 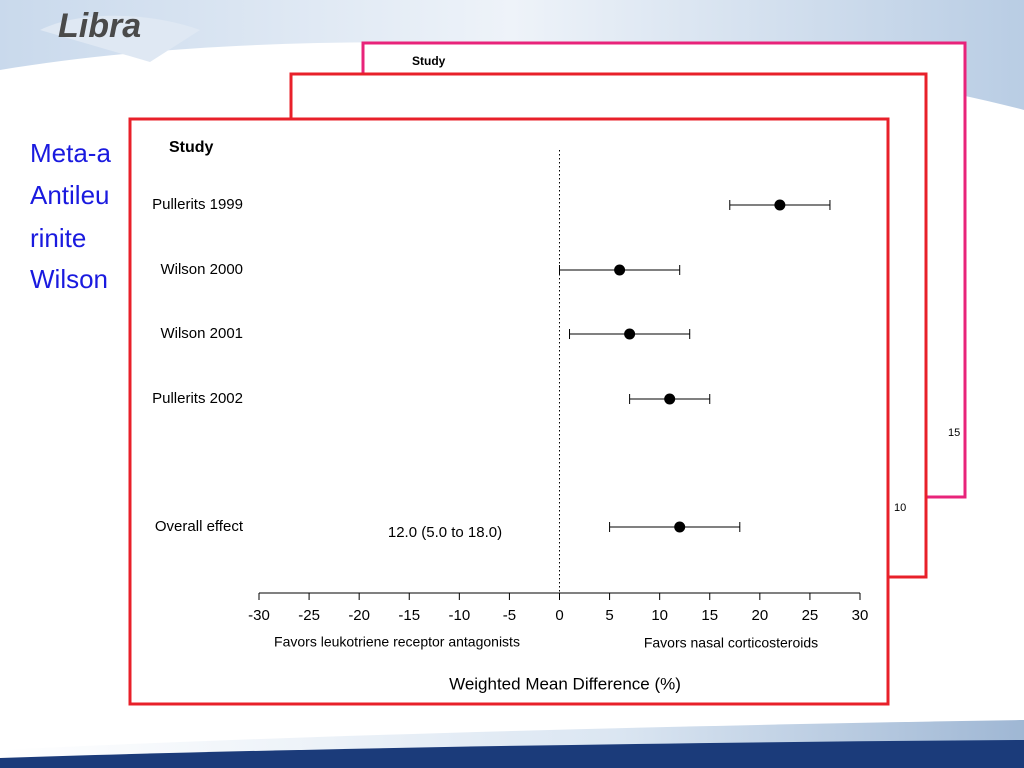 What do you see at coordinates (609, 615) in the screenshot?
I see `x-tick-label: 5` at bounding box center [609, 615].